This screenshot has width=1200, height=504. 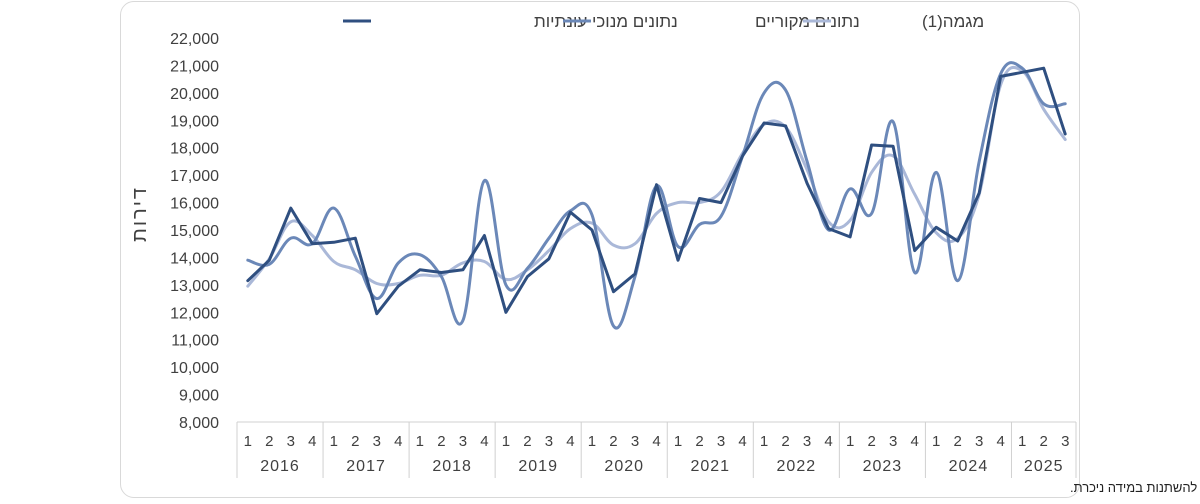 I want to click on y-tick-label: 18,000, so click(x=194, y=149).